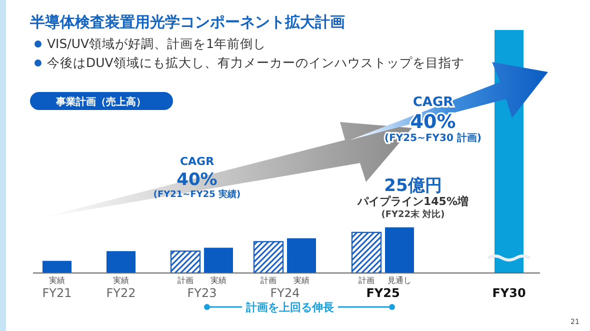 The width and height of the screenshot is (590, 331). What do you see at coordinates (412, 201) in the screenshot?
I see `annotation: パイプライン145%増` at bounding box center [412, 201].